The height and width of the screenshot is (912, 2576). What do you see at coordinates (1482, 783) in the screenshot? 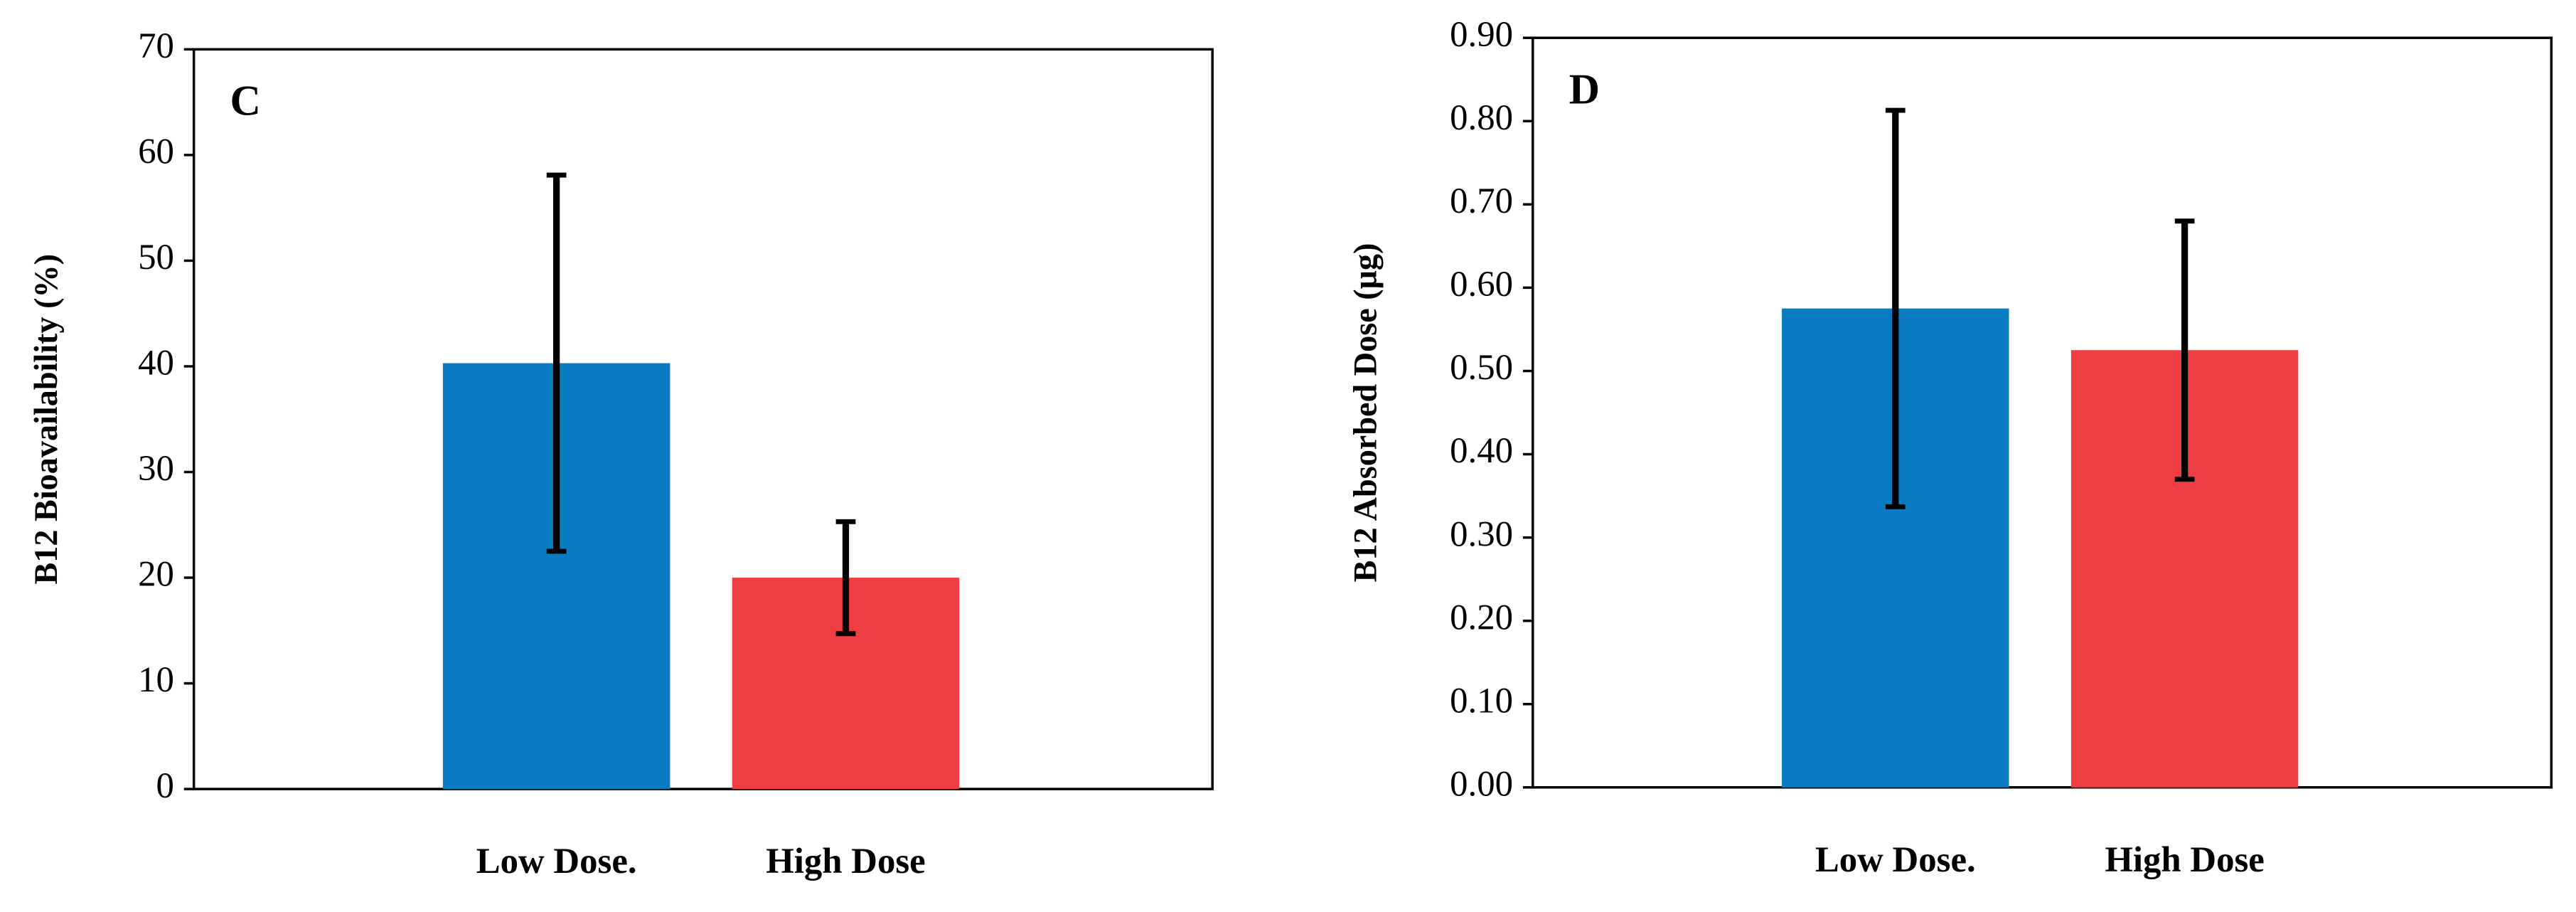
I see `y-tick-label: 0.00` at bounding box center [1482, 783].